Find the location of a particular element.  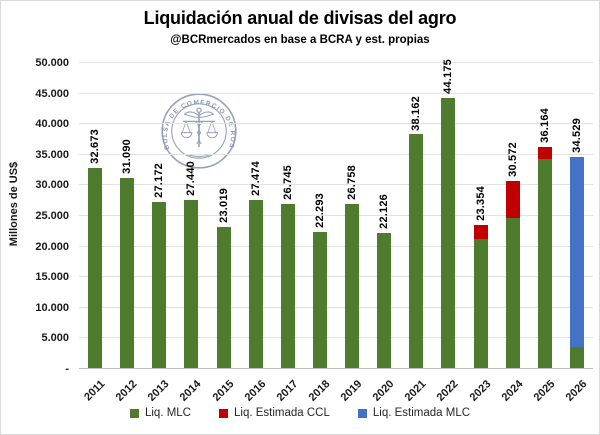

bar-value-label: 26.758 is located at coordinates (352, 183).